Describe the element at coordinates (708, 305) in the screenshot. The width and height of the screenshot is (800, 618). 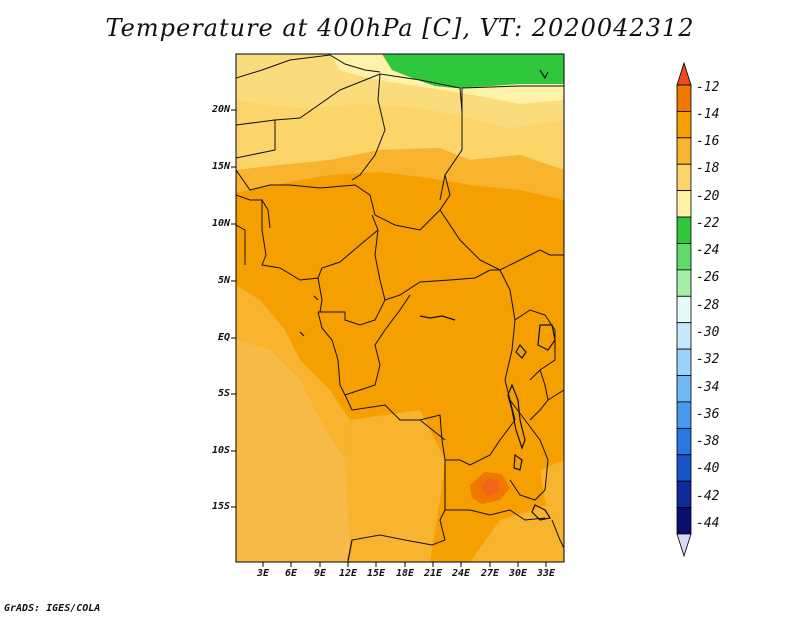
I see `colorbar-label: -28` at that location.